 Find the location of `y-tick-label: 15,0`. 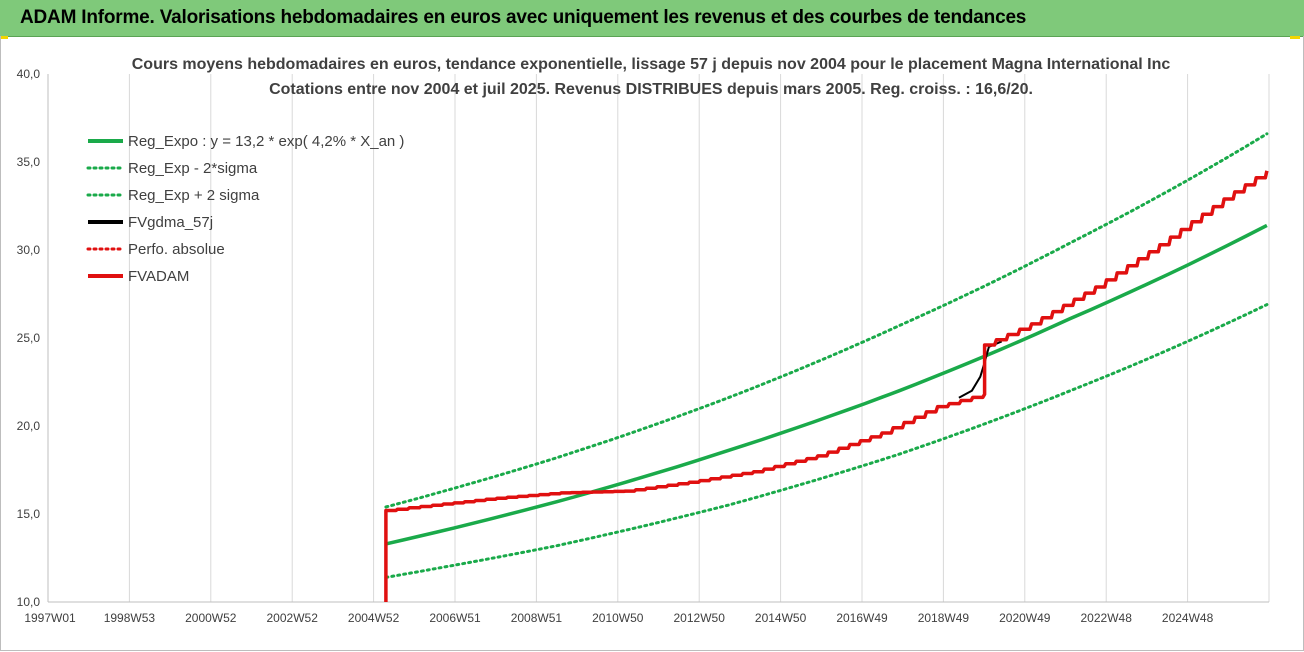

y-tick-label: 15,0 is located at coordinates (29, 514).